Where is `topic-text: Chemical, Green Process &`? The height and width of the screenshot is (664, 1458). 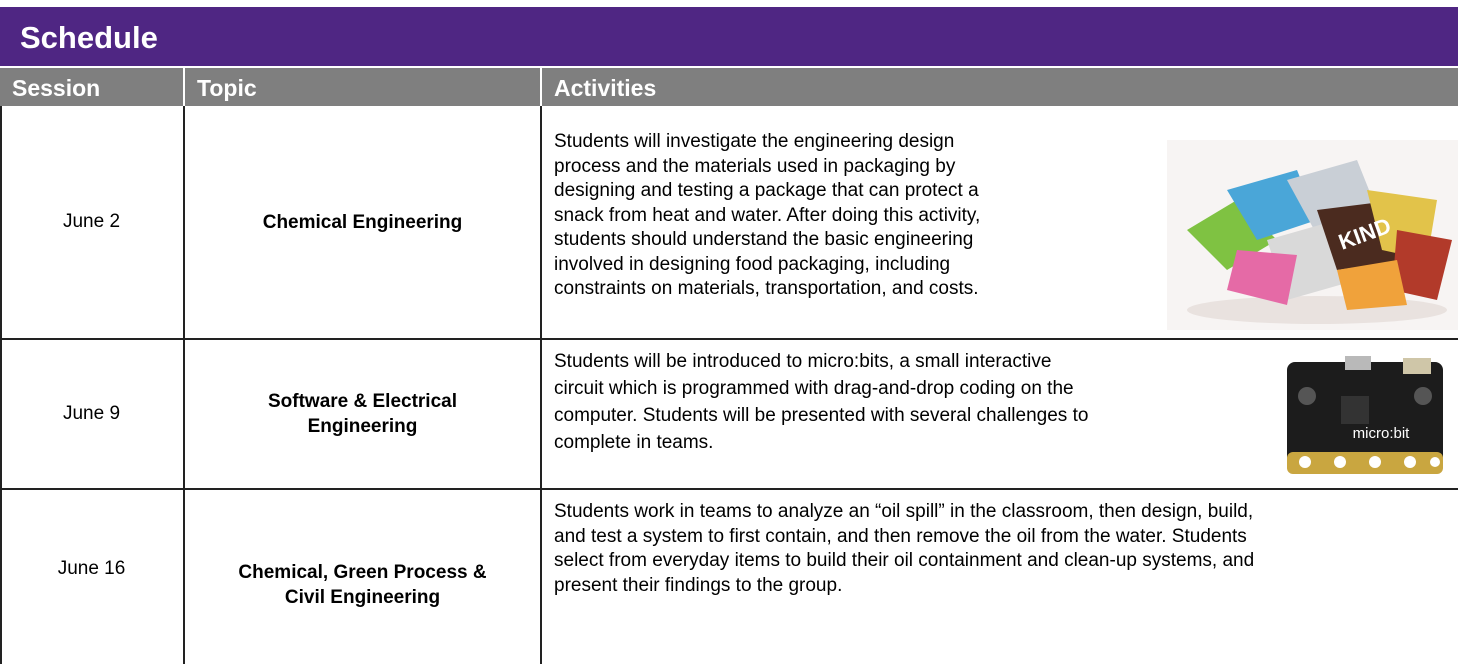 topic-text: Chemical, Green Process & is located at coordinates (362, 572).